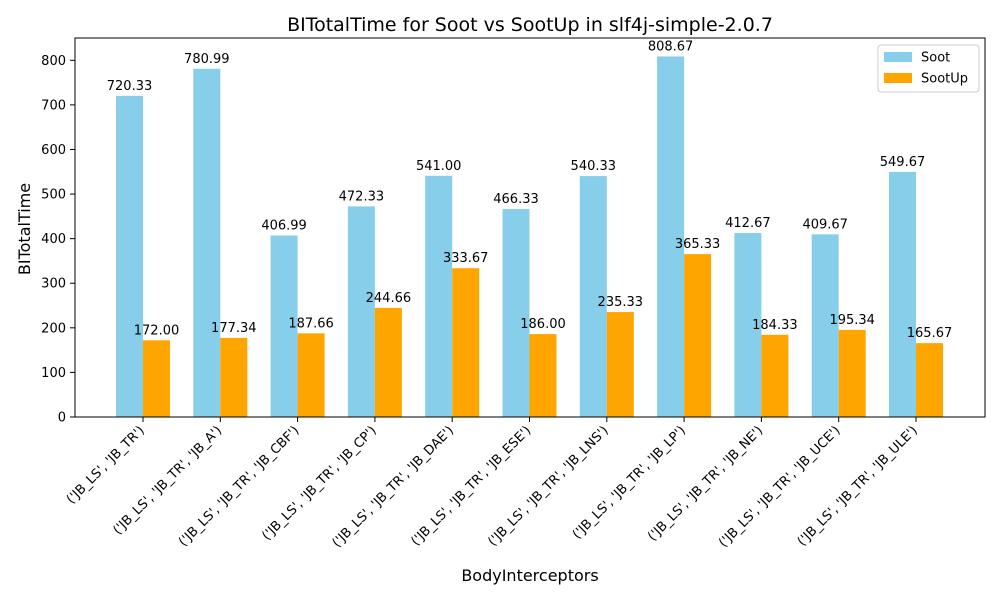  Describe the element at coordinates (53, 61) in the screenshot. I see `y-tick-label: 800` at that location.